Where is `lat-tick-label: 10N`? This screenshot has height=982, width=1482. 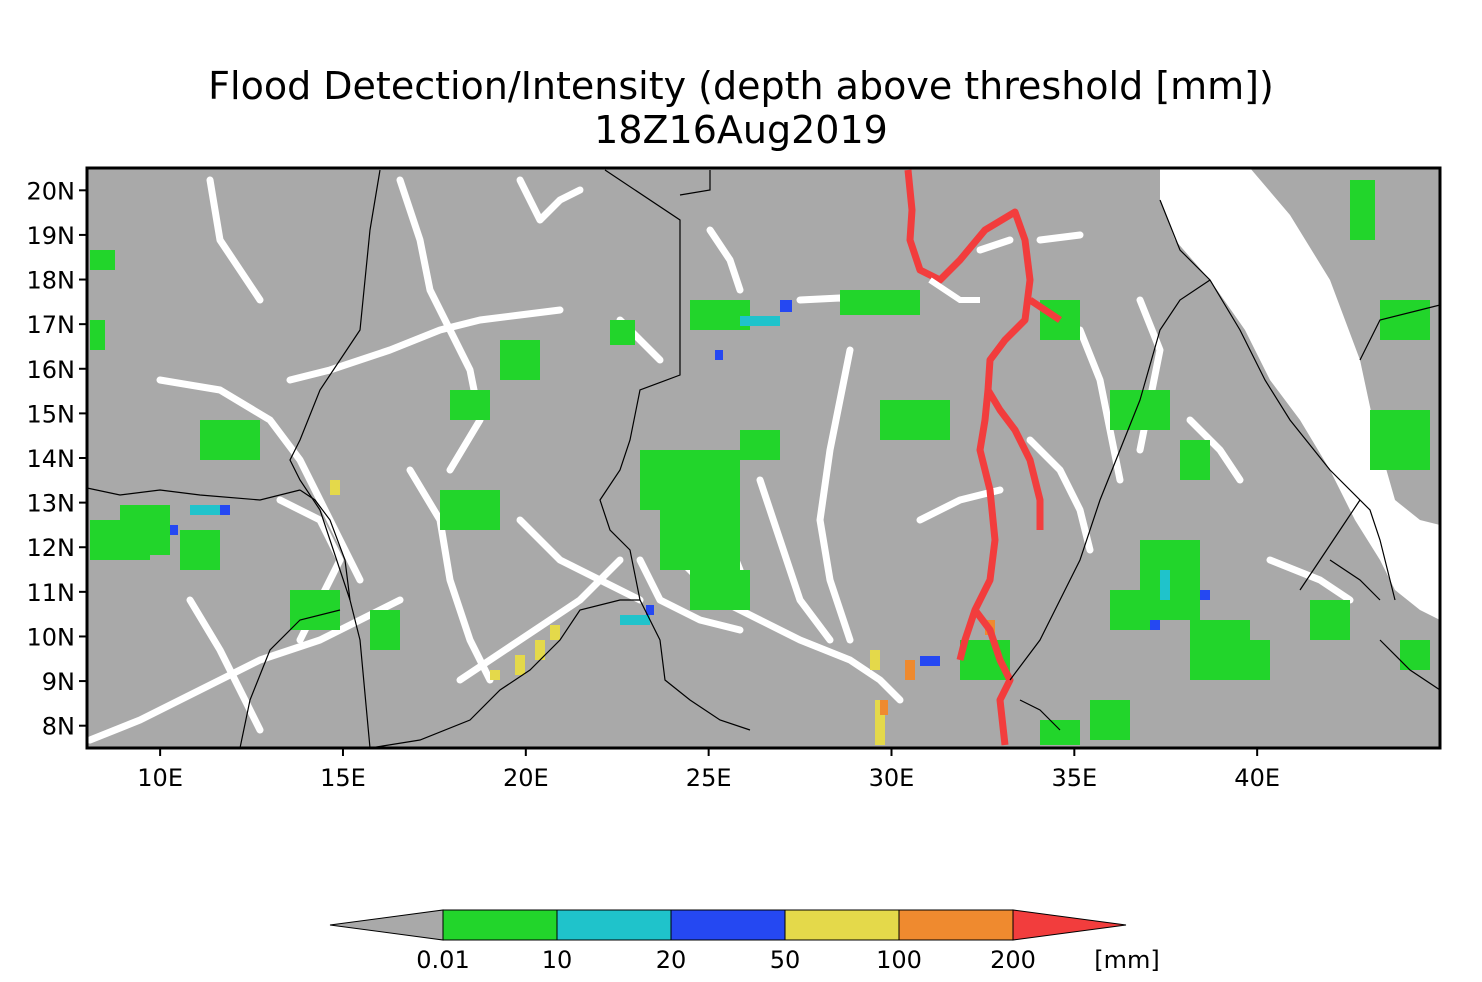 lat-tick-label: 10N is located at coordinates (51, 637).